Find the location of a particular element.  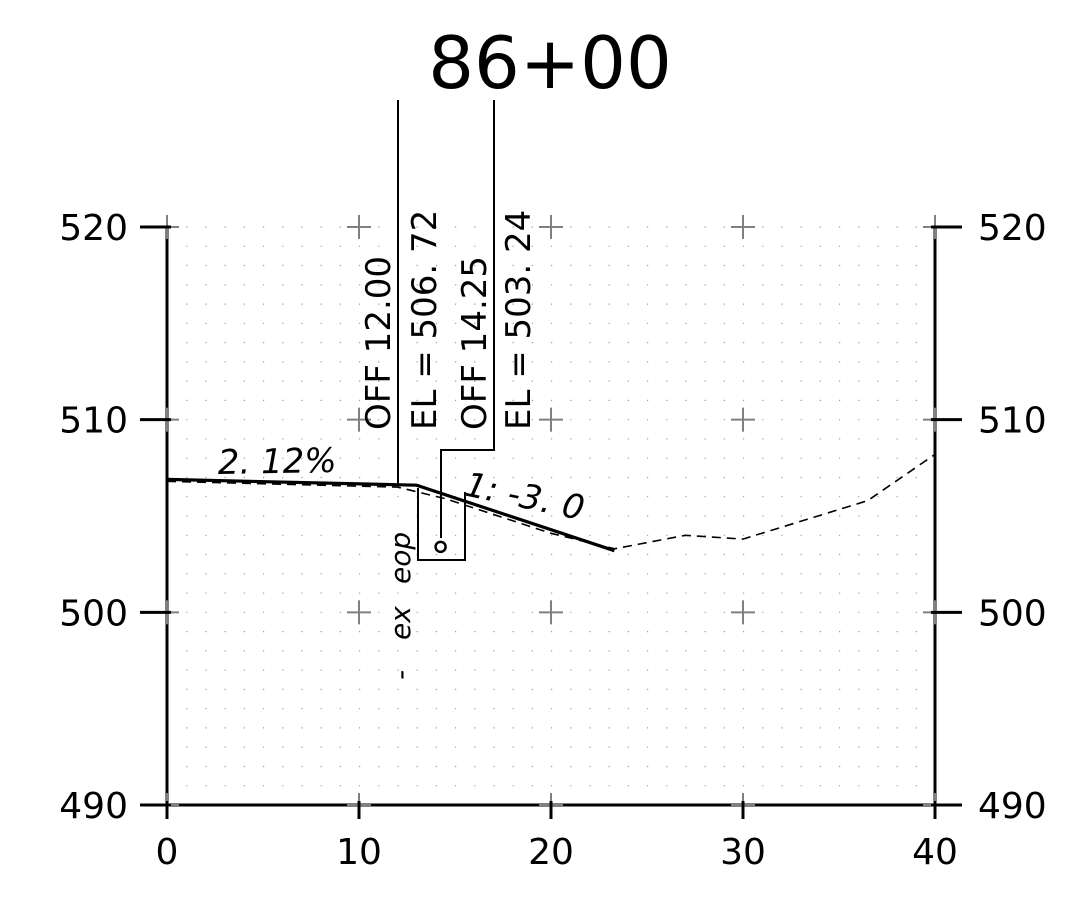

y-tick-label-left: 520 is located at coordinates (93, 228).